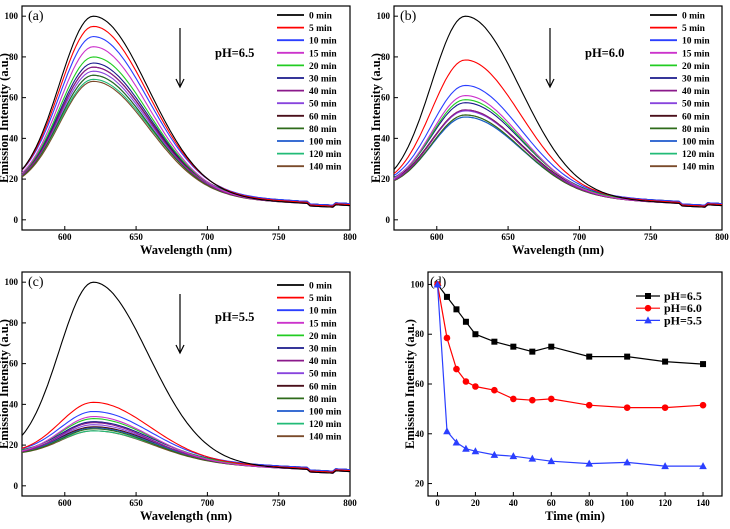  What do you see at coordinates (683, 296) in the screenshot?
I see `legend-label: pH=6.5` at bounding box center [683, 296].